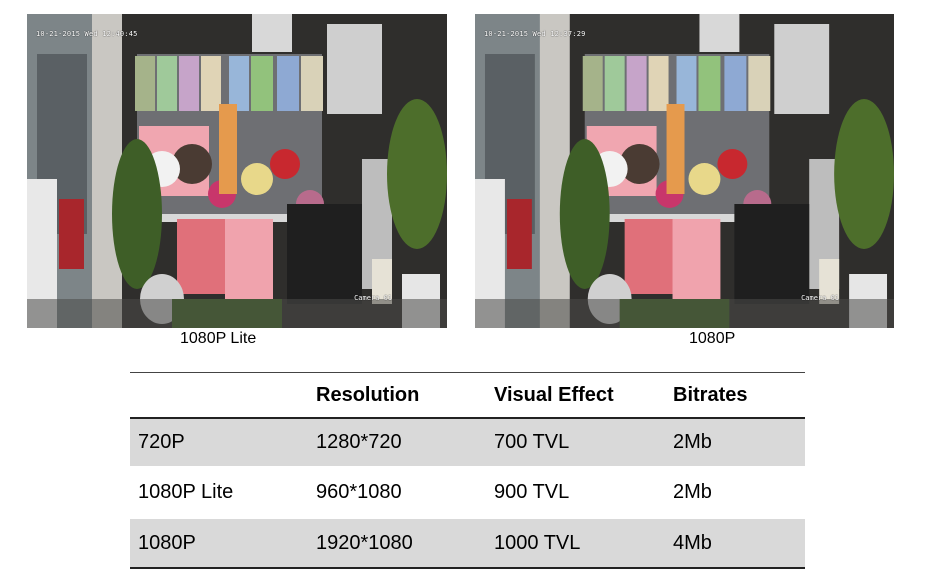 The image size is (928, 574). I want to click on header-cell-bitrates: Bitrates, so click(710, 394).